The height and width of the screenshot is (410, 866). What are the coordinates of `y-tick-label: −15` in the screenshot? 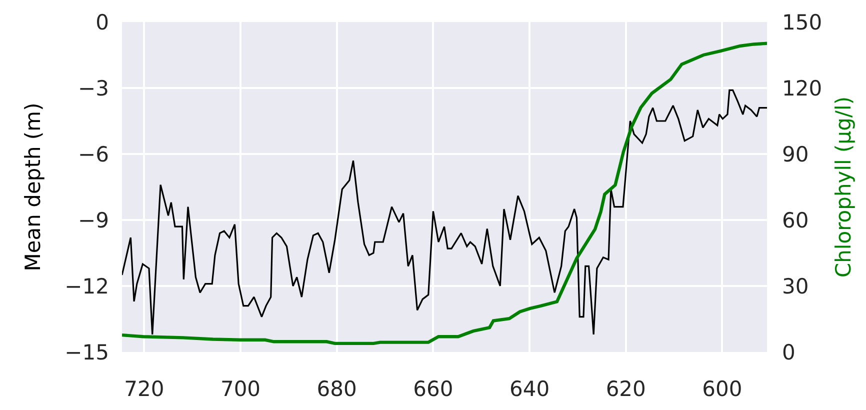 It's located at (86, 352).